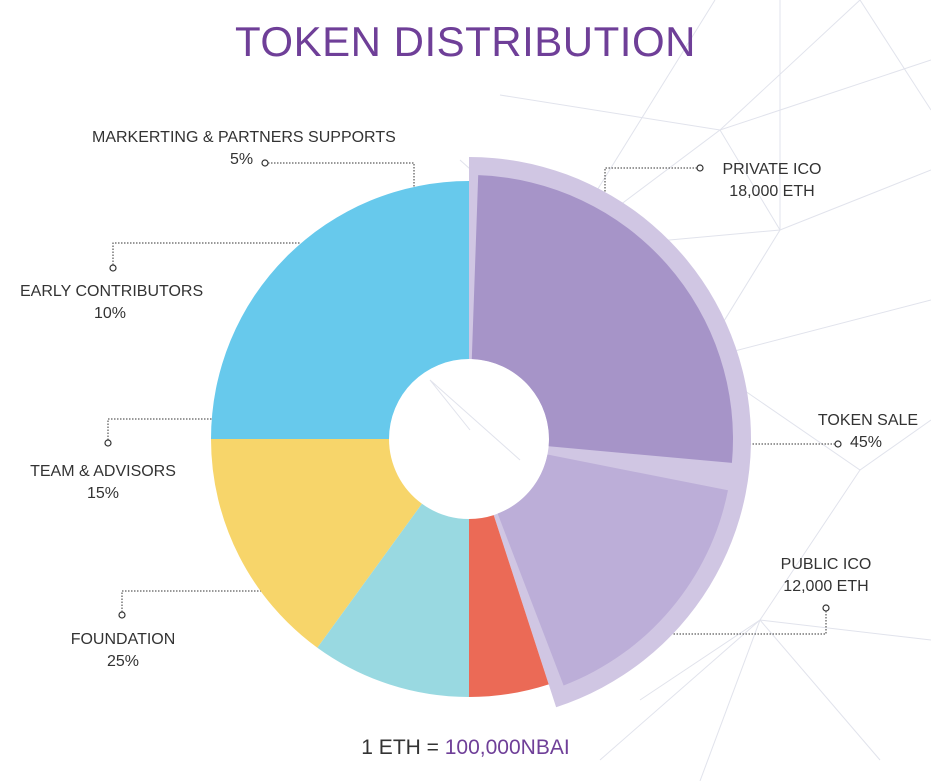  Describe the element at coordinates (340, 310) in the screenshot. I see `slice-foundation` at that location.